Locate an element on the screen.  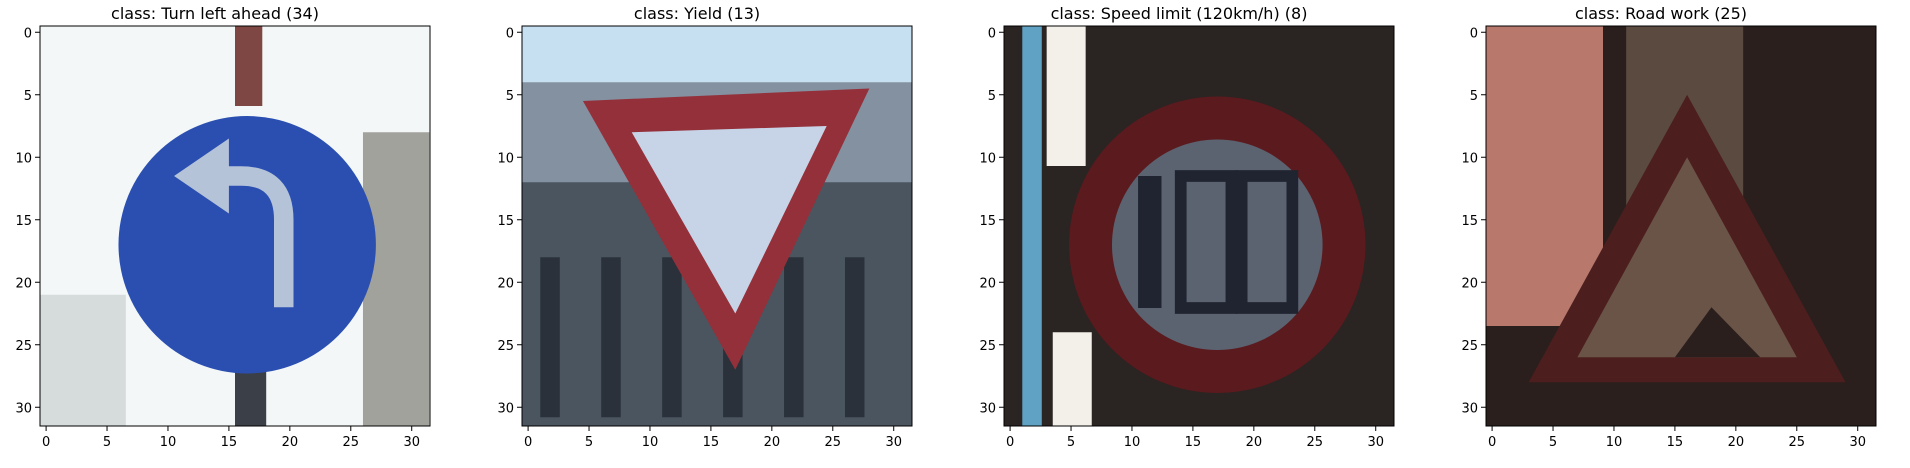
panel-title: class: Turn left ahead (34) is located at coordinates (215, 13).